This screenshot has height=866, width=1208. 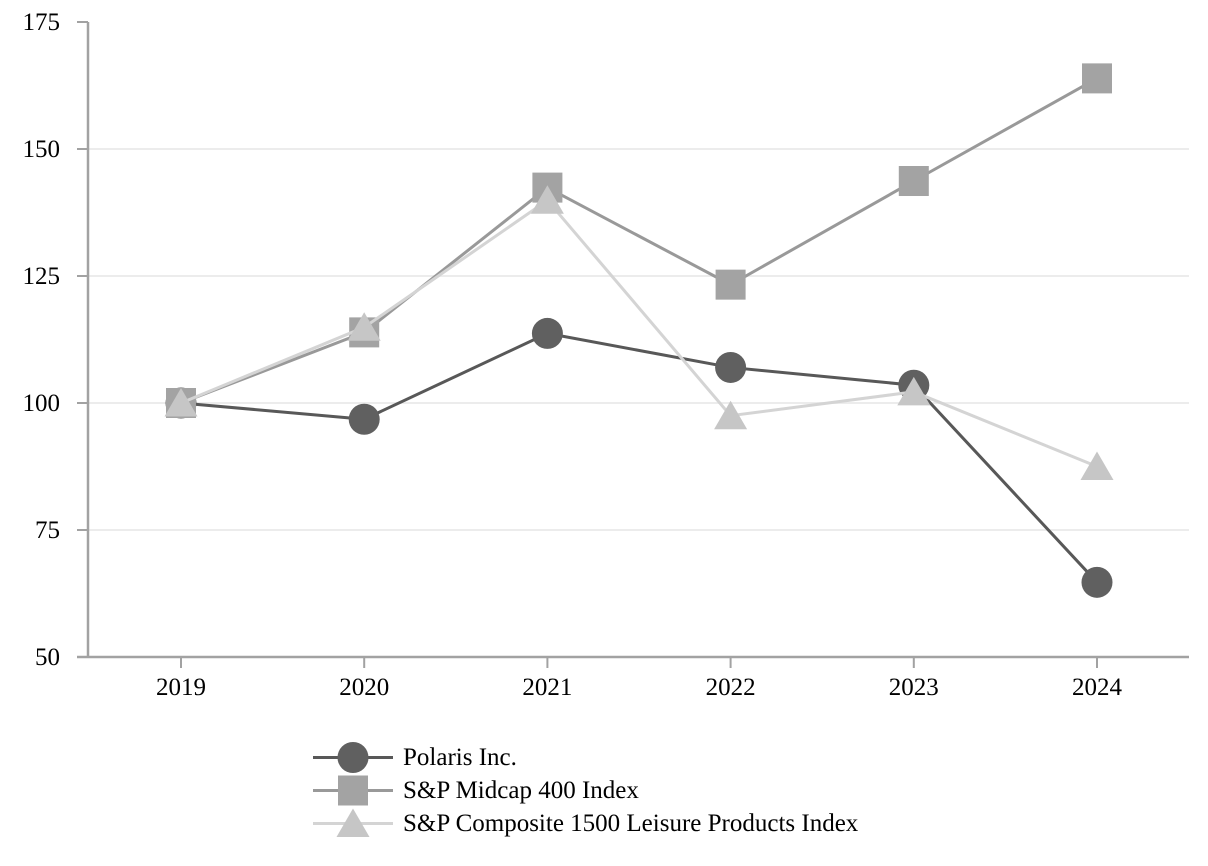 What do you see at coordinates (547, 687) in the screenshot?
I see `x-tick-label: 2021` at bounding box center [547, 687].